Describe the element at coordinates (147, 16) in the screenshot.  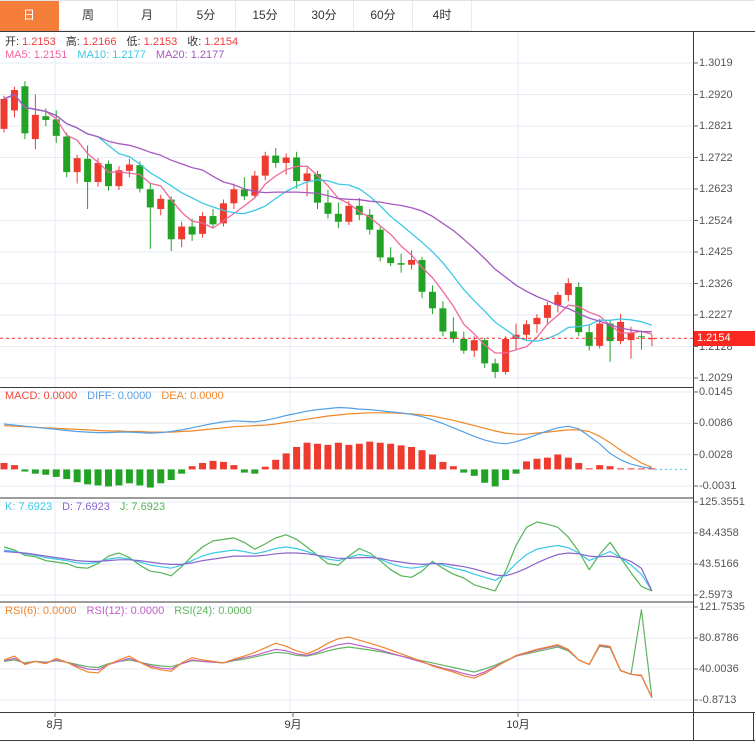
I see `tab-month: 月` at that location.